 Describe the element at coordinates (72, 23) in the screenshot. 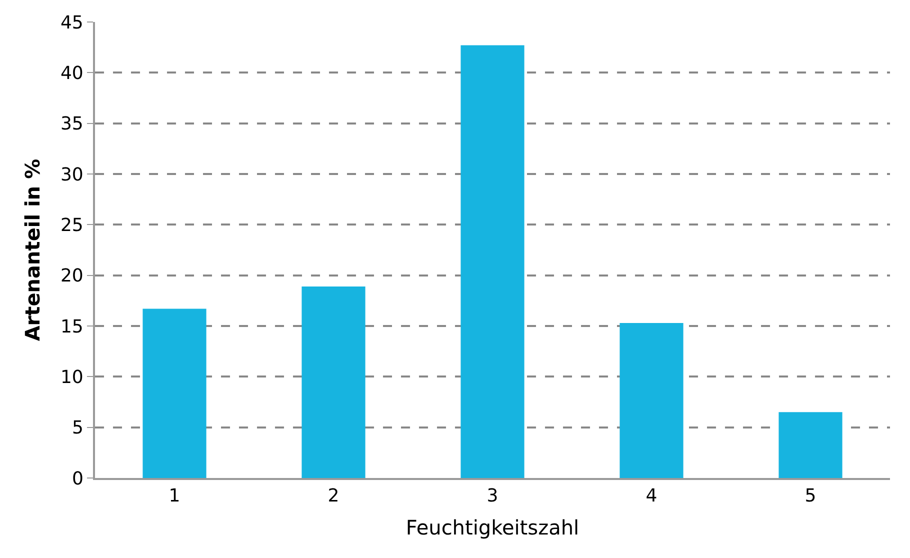

I see `y-tick-label: 45` at that location.